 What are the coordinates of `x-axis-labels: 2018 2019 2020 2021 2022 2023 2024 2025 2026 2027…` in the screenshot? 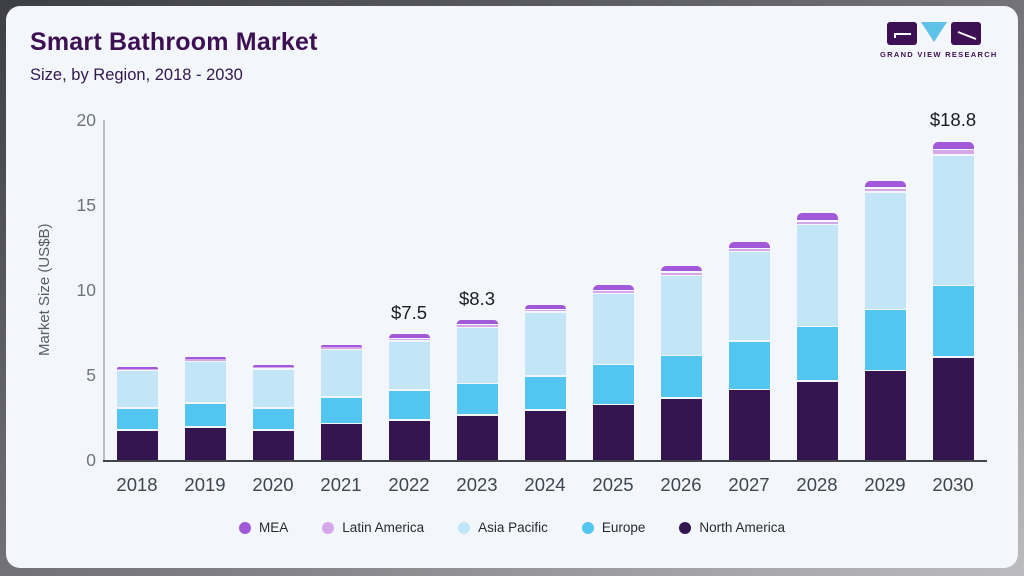 It's located at (545, 486).